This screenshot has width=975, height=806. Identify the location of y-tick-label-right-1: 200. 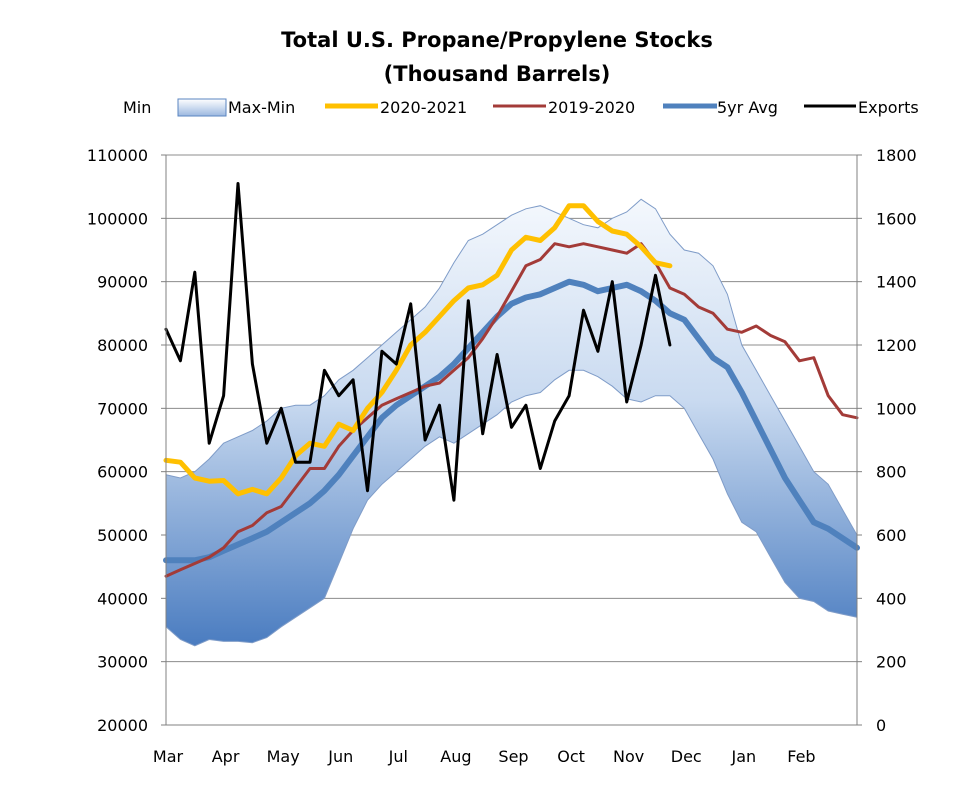
(891, 662).